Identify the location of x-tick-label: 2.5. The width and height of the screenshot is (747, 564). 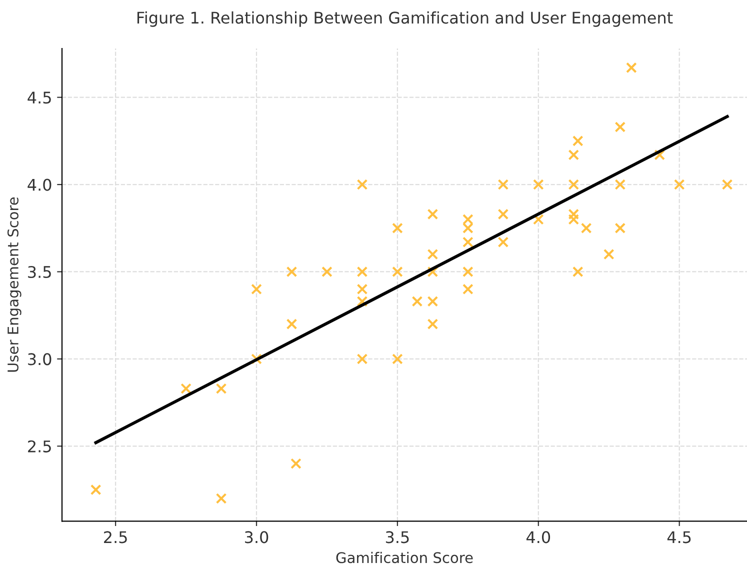
(115, 537).